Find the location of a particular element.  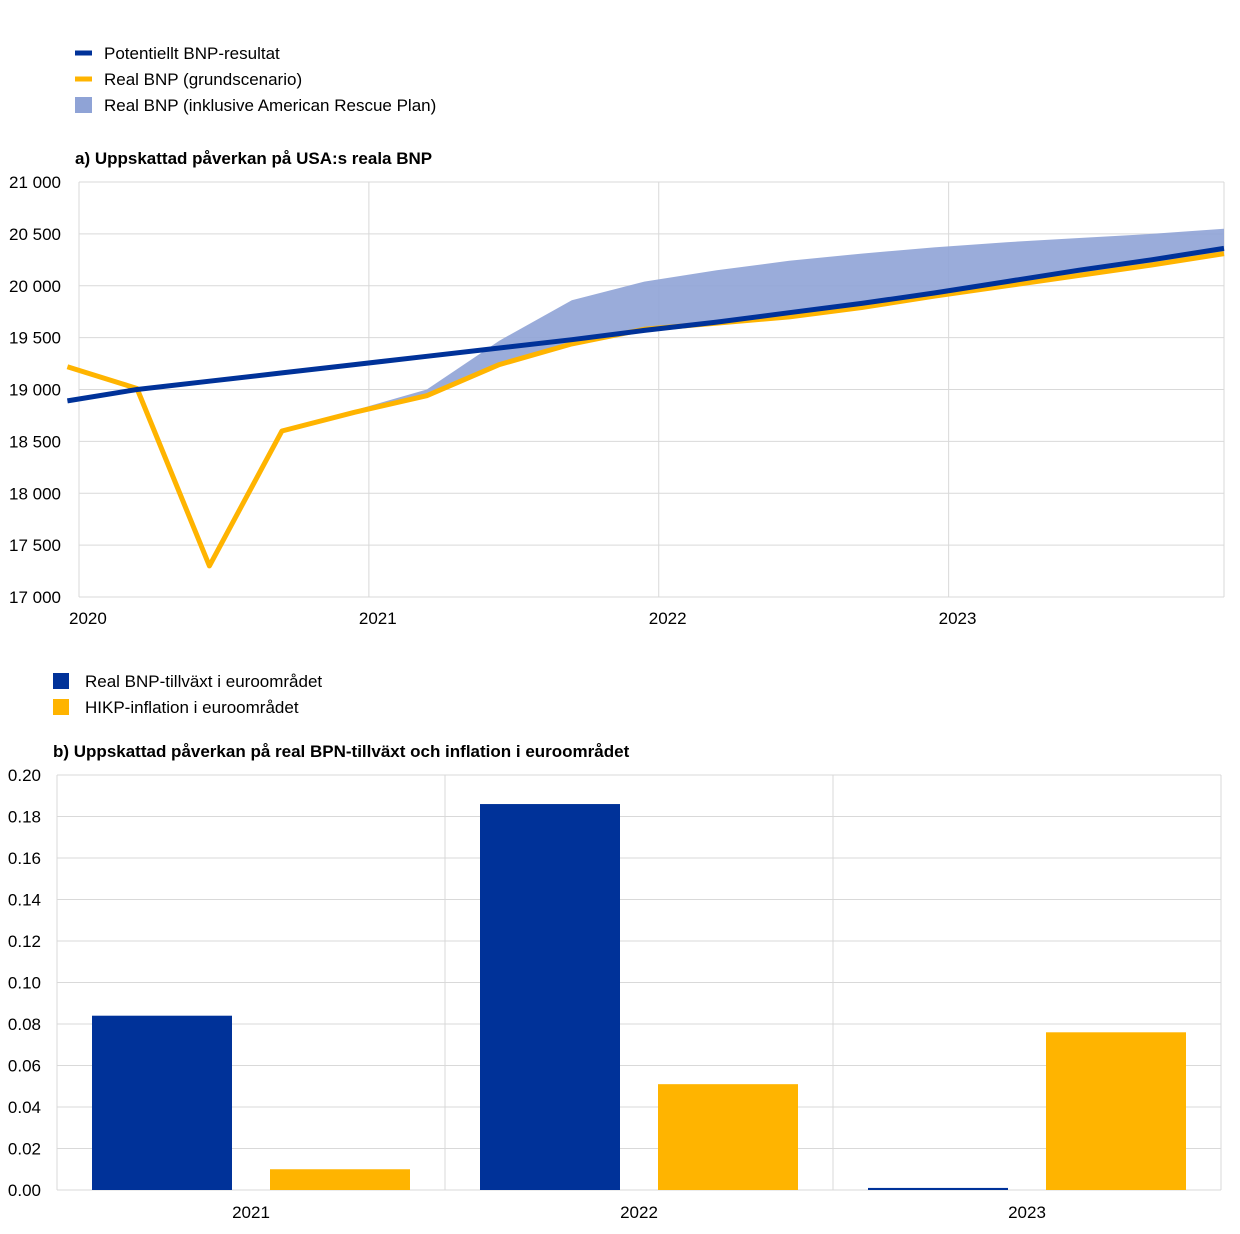

y-tick-label: 19 000 is located at coordinates (35, 390).